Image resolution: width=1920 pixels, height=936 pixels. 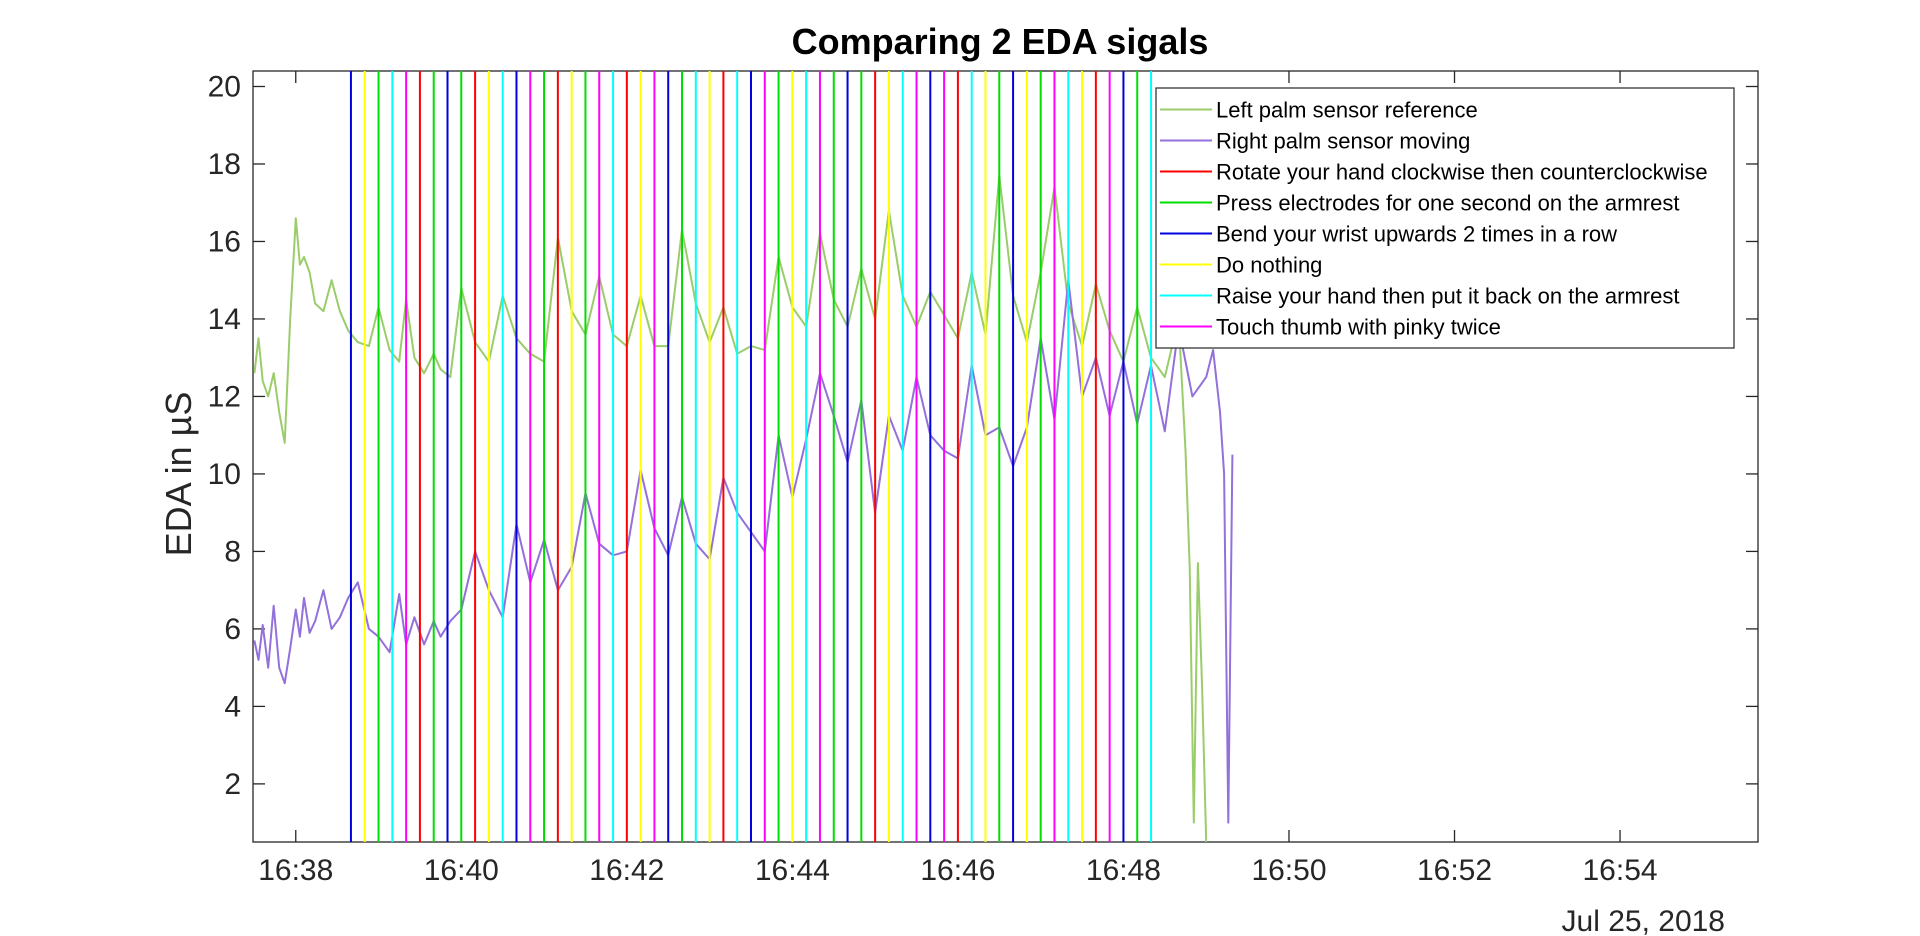 I want to click on x-axis-date-label: Jul 25, 2018, so click(x=1643, y=920).